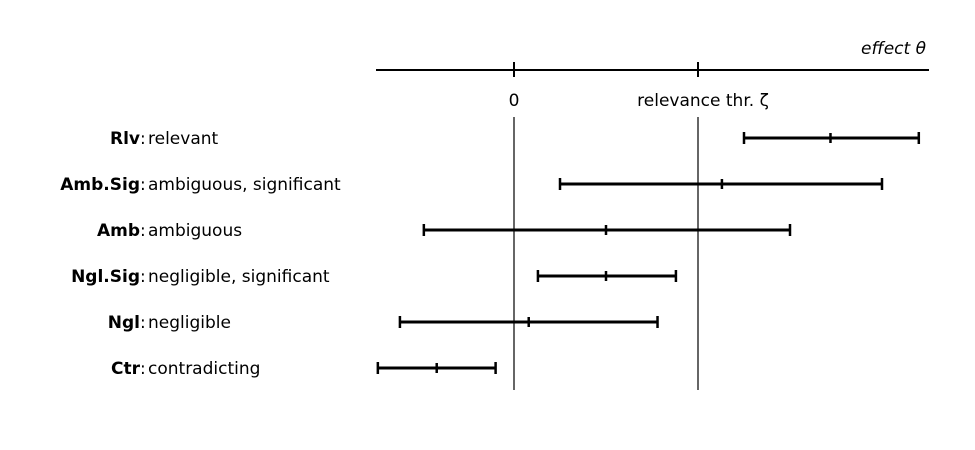 This screenshot has width=975, height=450. What do you see at coordinates (195, 231) in the screenshot?
I see `category-description: ambiguous` at bounding box center [195, 231].